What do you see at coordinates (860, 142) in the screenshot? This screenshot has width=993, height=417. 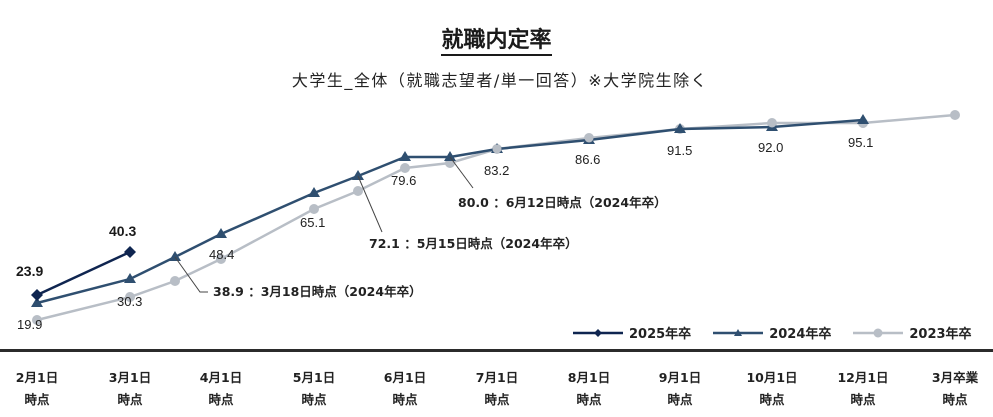 I see `data-label-2024-dec: 95.1` at bounding box center [860, 142].